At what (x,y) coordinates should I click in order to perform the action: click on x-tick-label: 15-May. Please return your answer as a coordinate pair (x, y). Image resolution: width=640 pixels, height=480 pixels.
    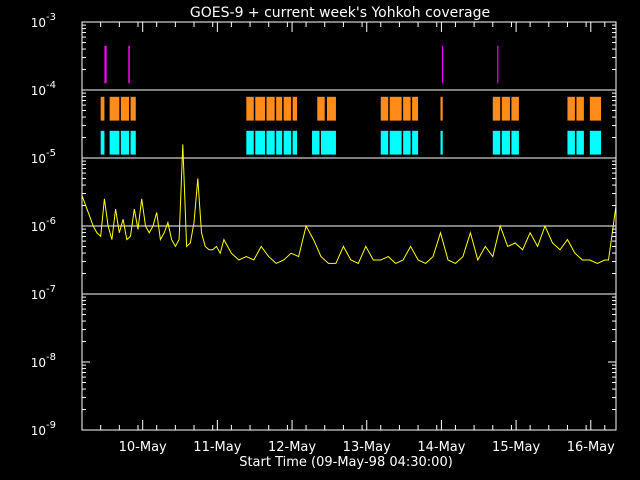
    Looking at the image, I should click on (516, 447).